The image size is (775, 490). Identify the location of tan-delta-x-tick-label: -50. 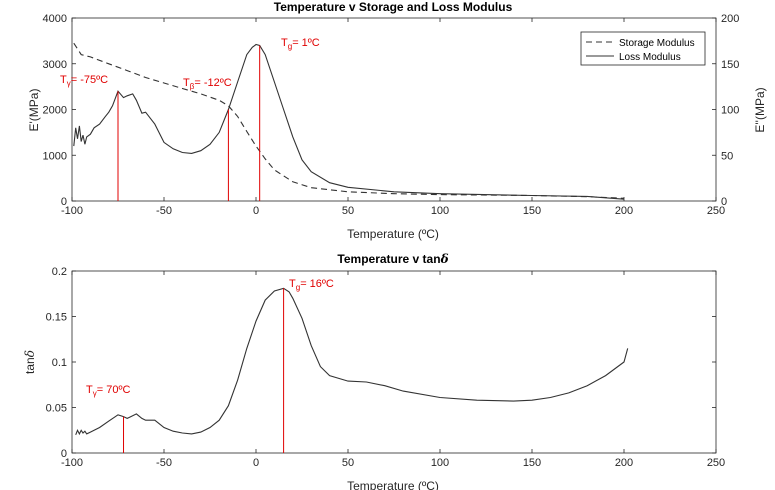
(164, 463).